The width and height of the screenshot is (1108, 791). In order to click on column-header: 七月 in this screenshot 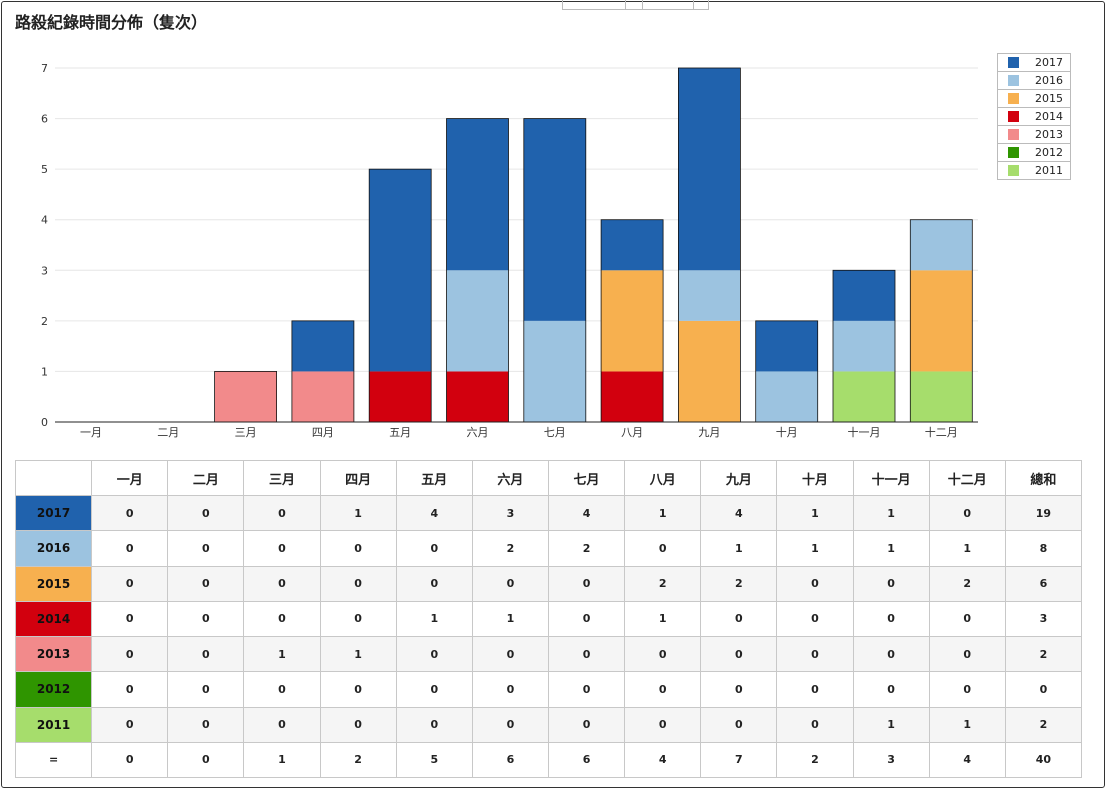, I will do `click(586, 478)`.